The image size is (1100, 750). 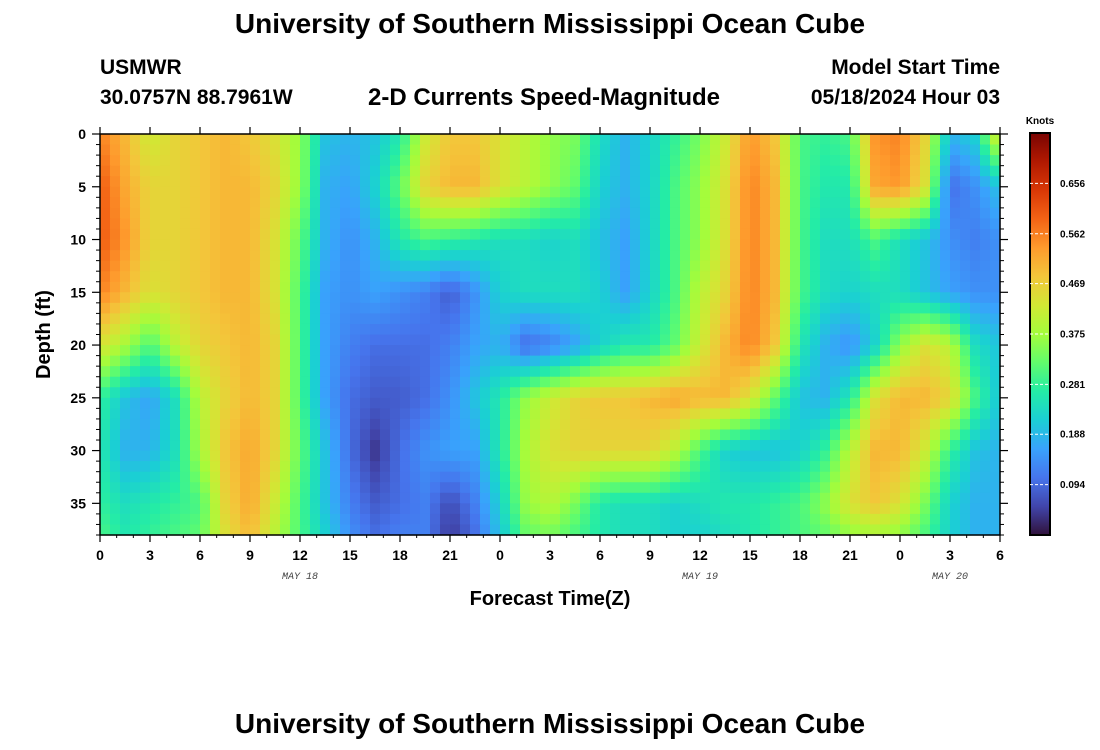 I want to click on x-axis-title: Forecast Time(Z), so click(x=550, y=599).